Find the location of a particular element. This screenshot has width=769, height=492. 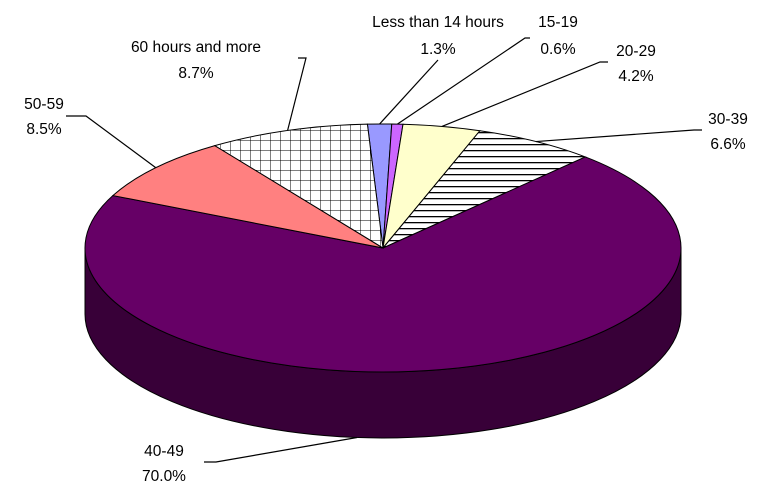

svg-text: 1.3% is located at coordinates (438, 49).